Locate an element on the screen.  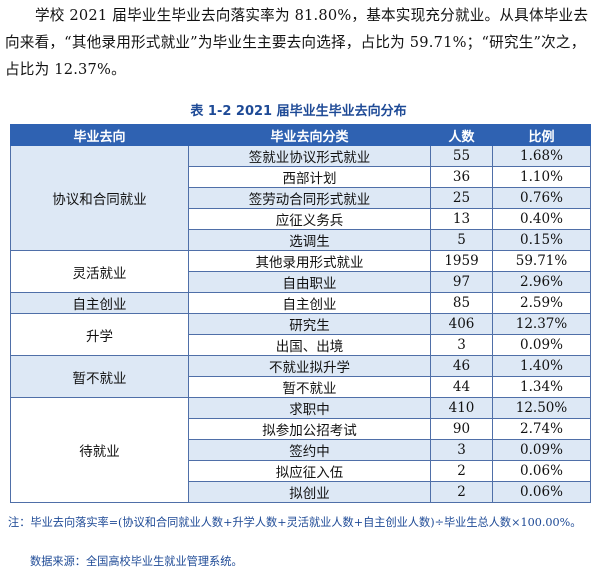
subcategory-cell: 签就业协议形式就业 is located at coordinates (309, 156).